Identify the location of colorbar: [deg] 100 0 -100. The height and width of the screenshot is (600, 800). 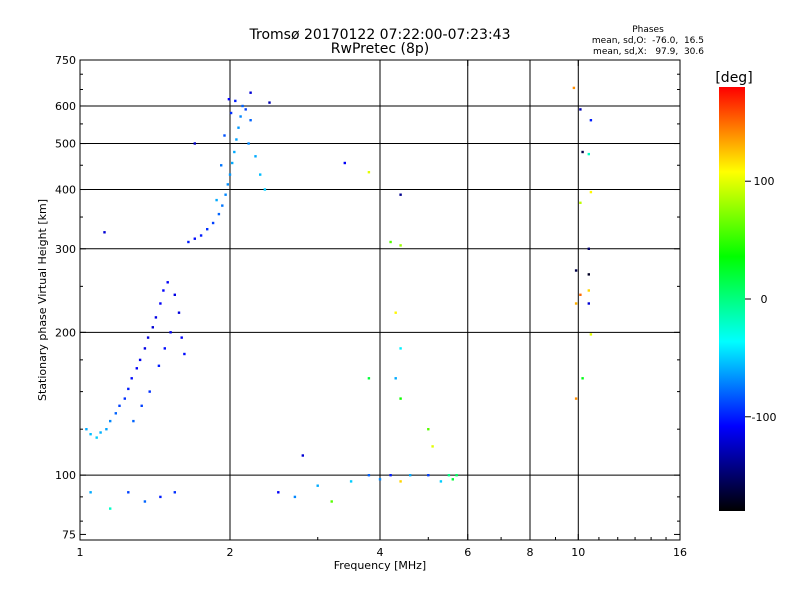
(745, 290).